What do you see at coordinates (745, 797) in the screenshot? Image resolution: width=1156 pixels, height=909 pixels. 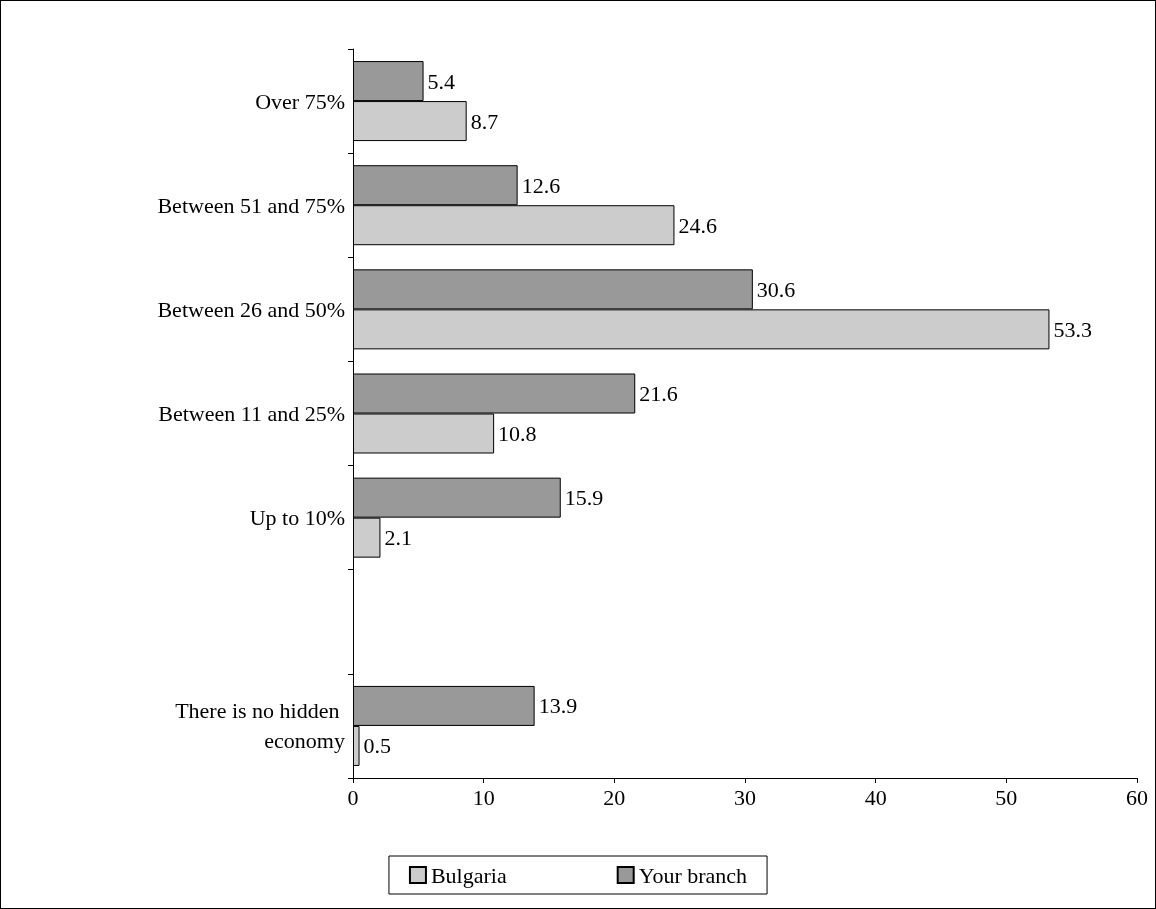 I see `x-tick-label: 30` at bounding box center [745, 797].